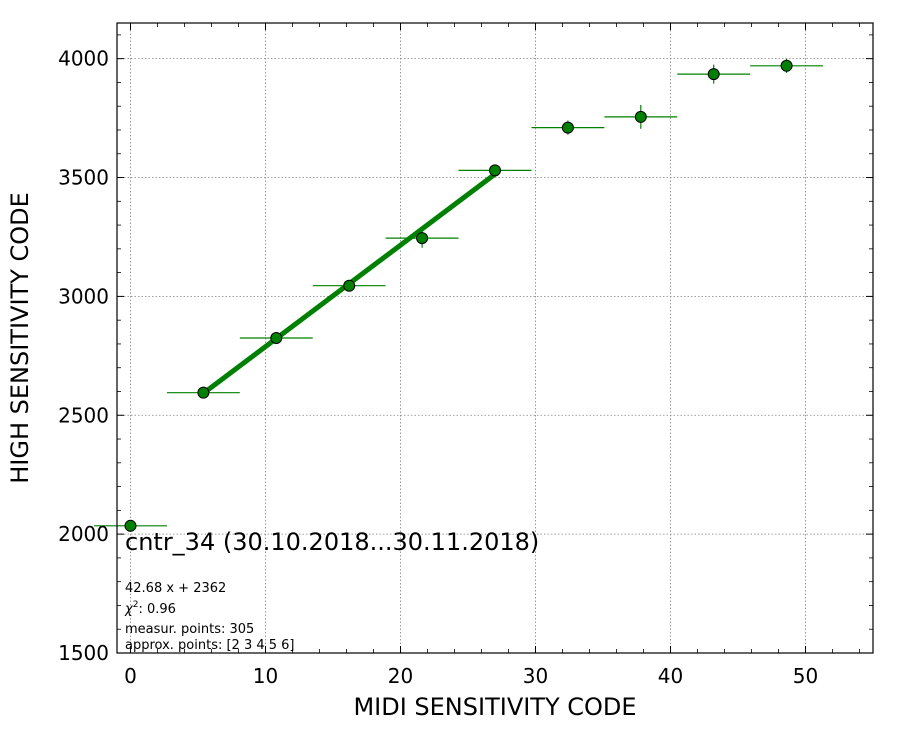 The image size is (900, 750). Describe the element at coordinates (265, 676) in the screenshot. I see `x-tick-label: 10` at that location.